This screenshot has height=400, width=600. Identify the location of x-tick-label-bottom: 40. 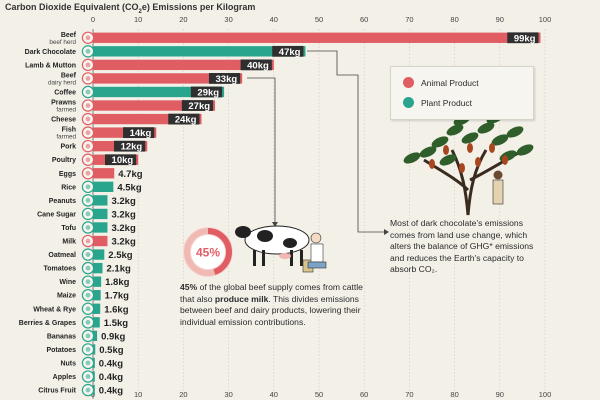
(274, 394).